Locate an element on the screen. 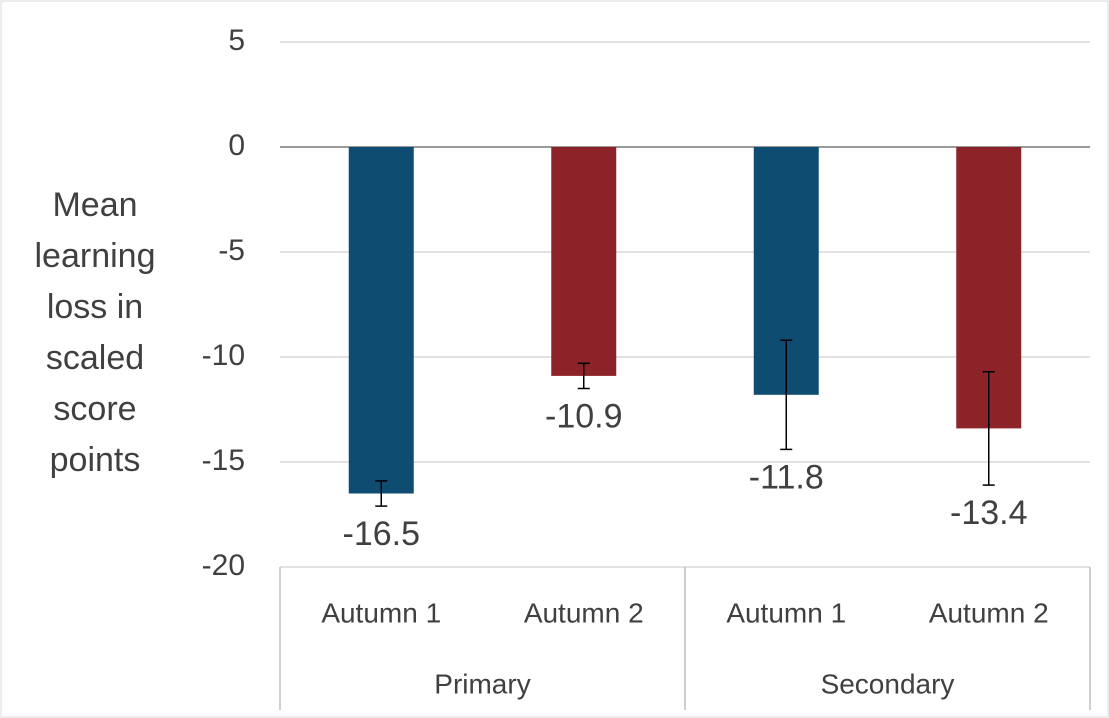 The height and width of the screenshot is (718, 1109). group-label: Primary is located at coordinates (482, 683).